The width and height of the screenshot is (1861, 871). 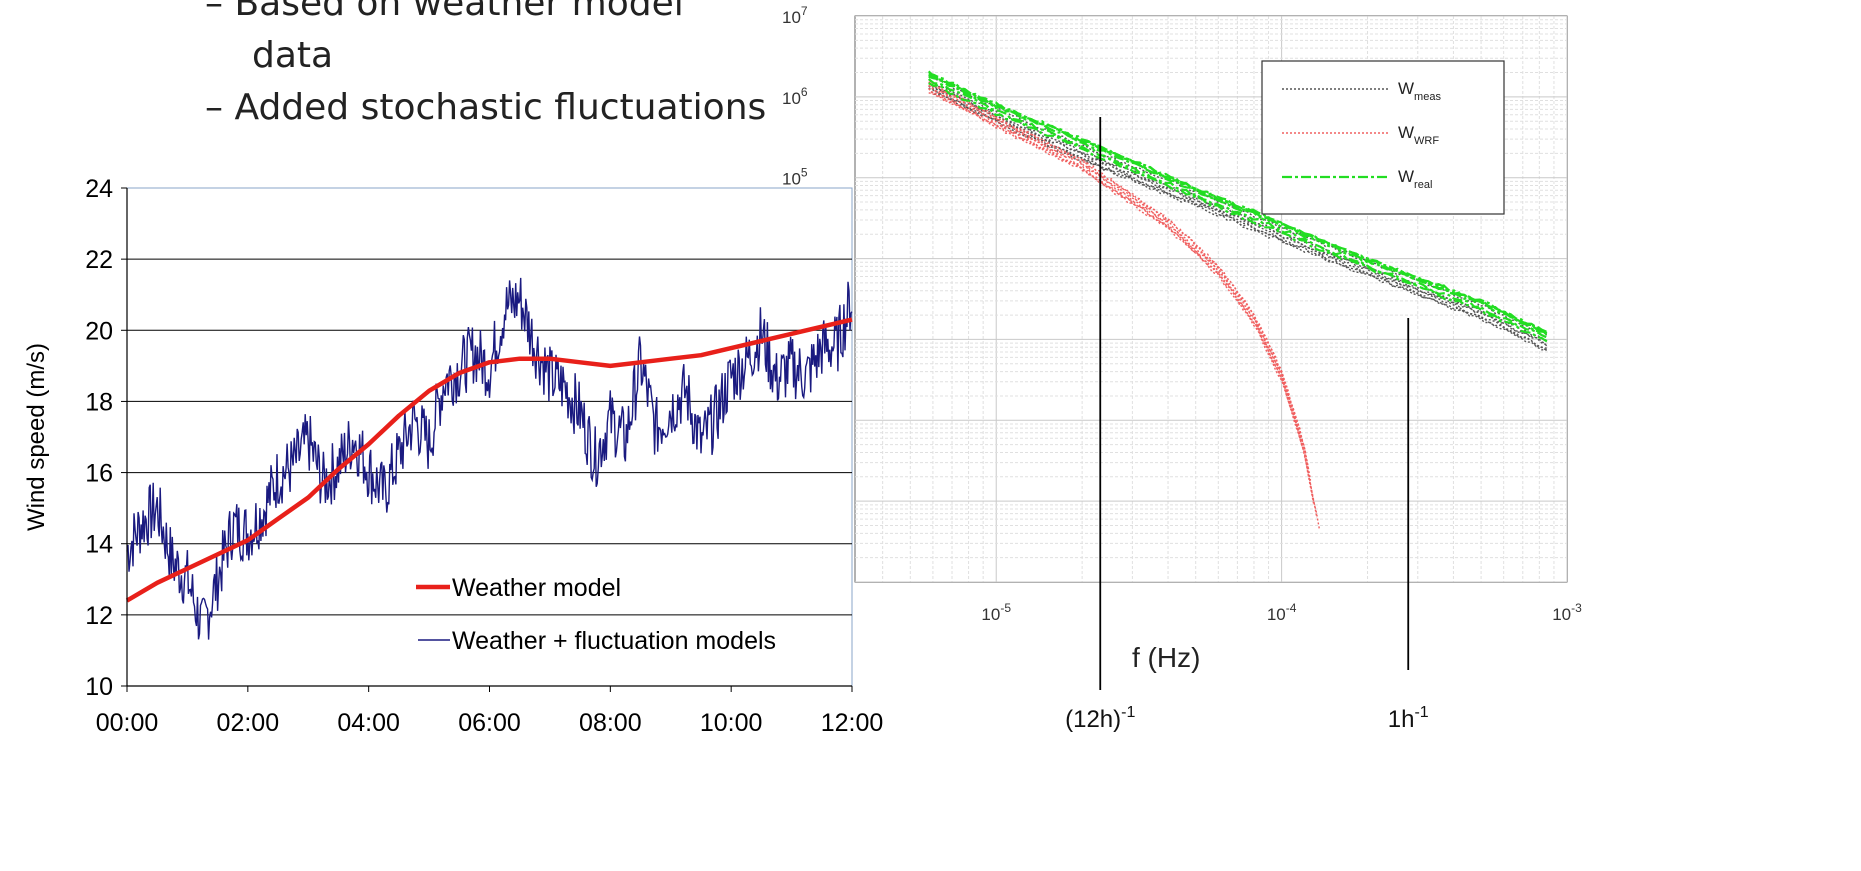 I want to click on wind-x-tick-label: 12:00, so click(x=852, y=723).